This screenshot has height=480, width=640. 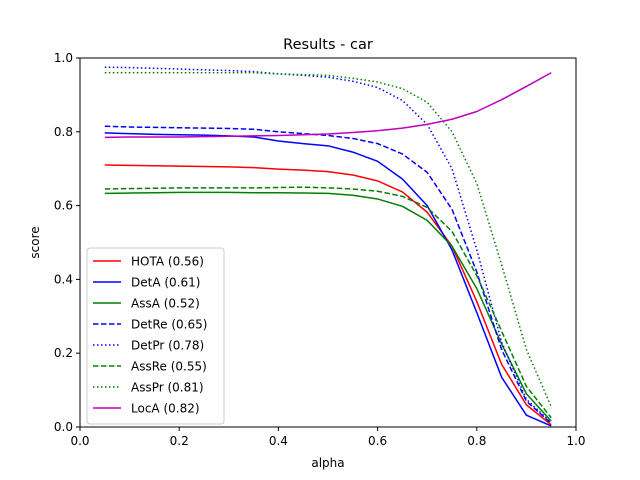 What do you see at coordinates (63, 206) in the screenshot?
I see `y-tick-label: 0.6` at bounding box center [63, 206].